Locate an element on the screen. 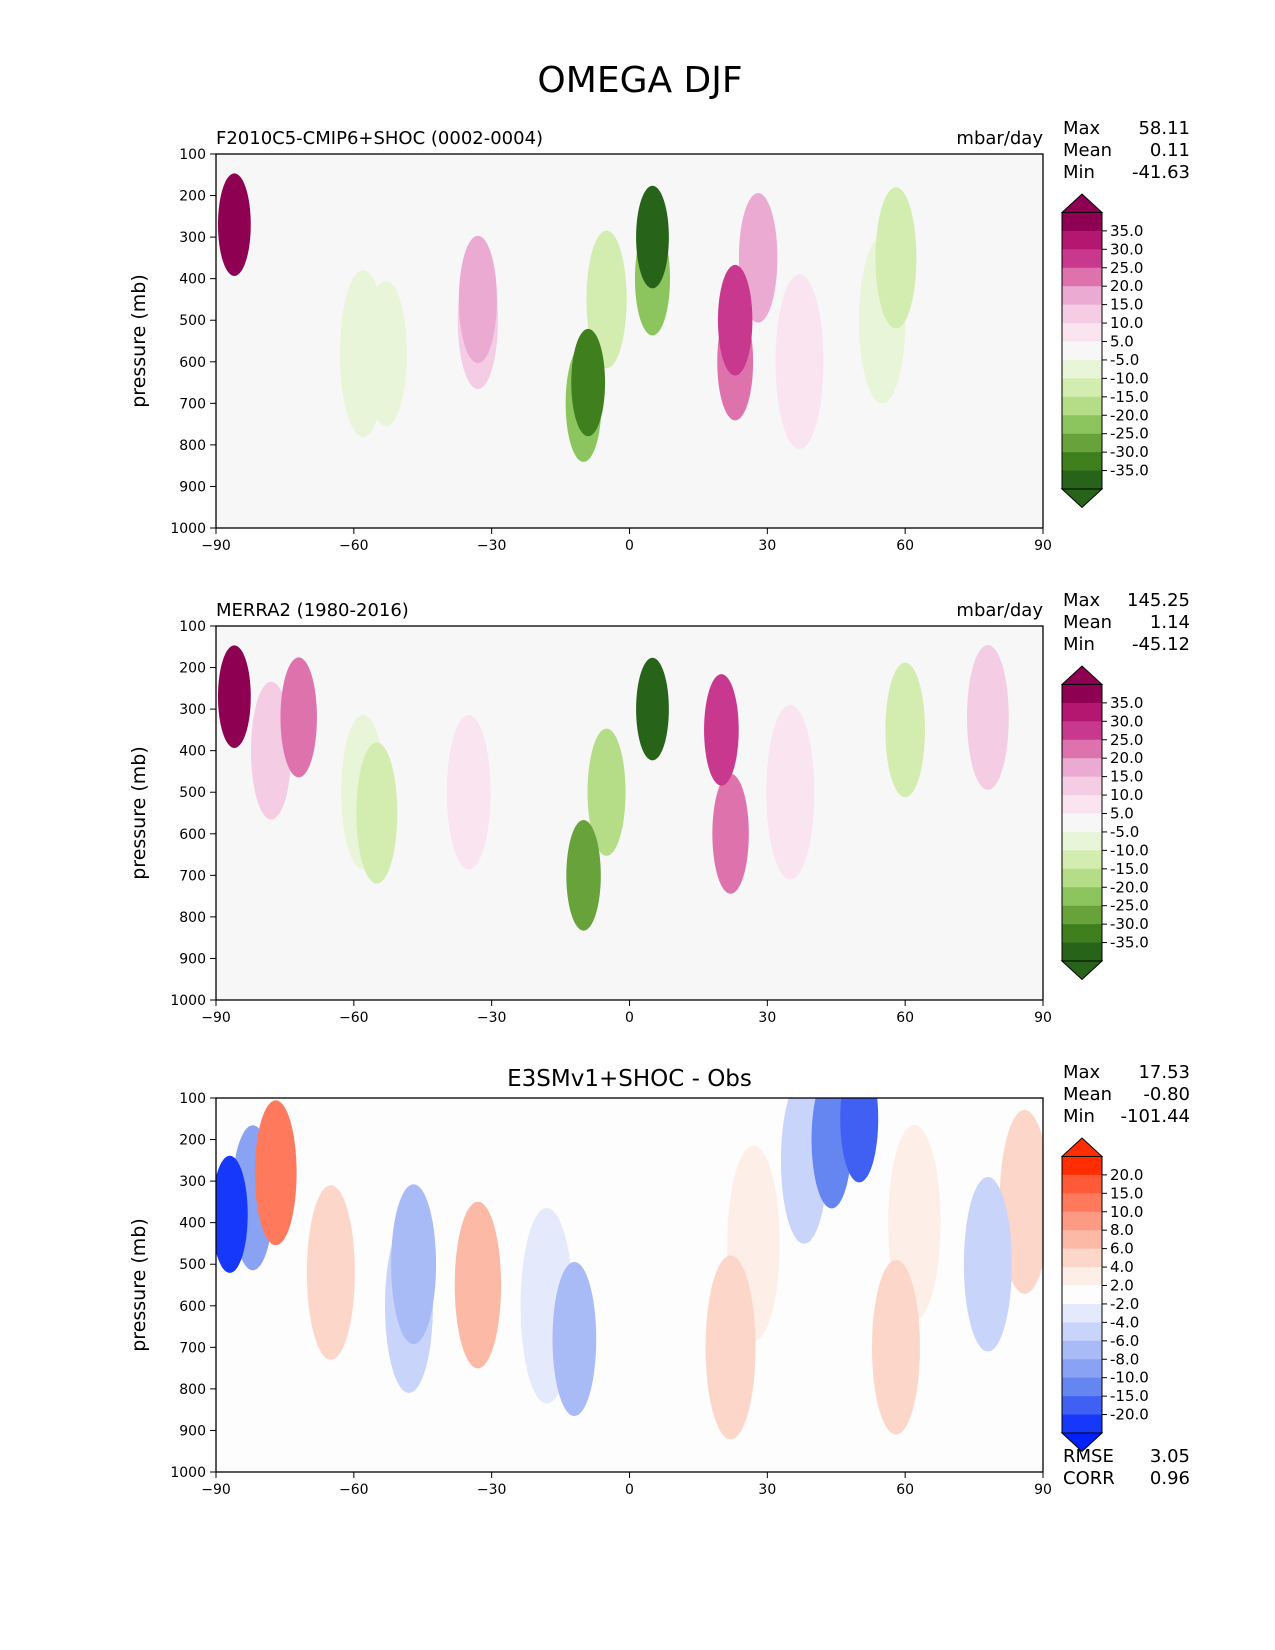  colorbar-label: -30.0 is located at coordinates (1129, 924).